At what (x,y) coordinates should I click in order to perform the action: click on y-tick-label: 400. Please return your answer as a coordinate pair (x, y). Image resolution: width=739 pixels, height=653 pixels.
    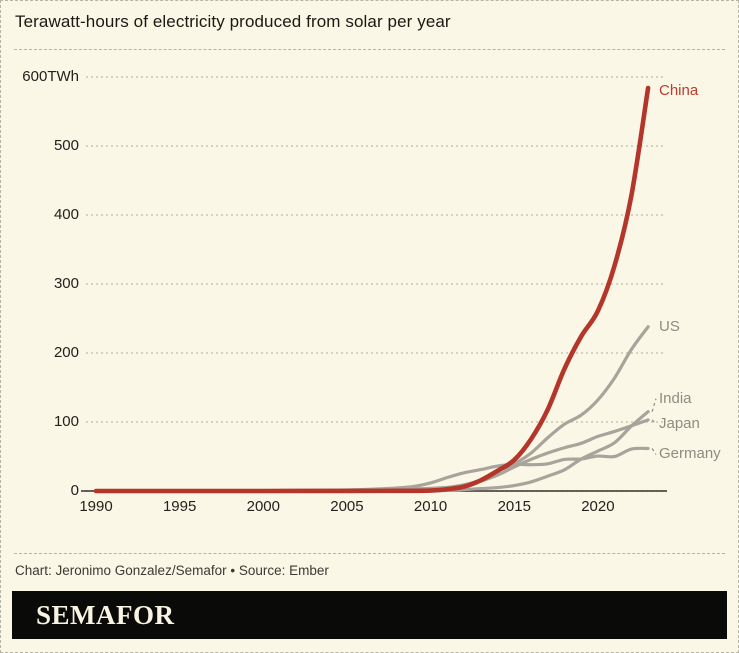
    Looking at the image, I should click on (66, 214).